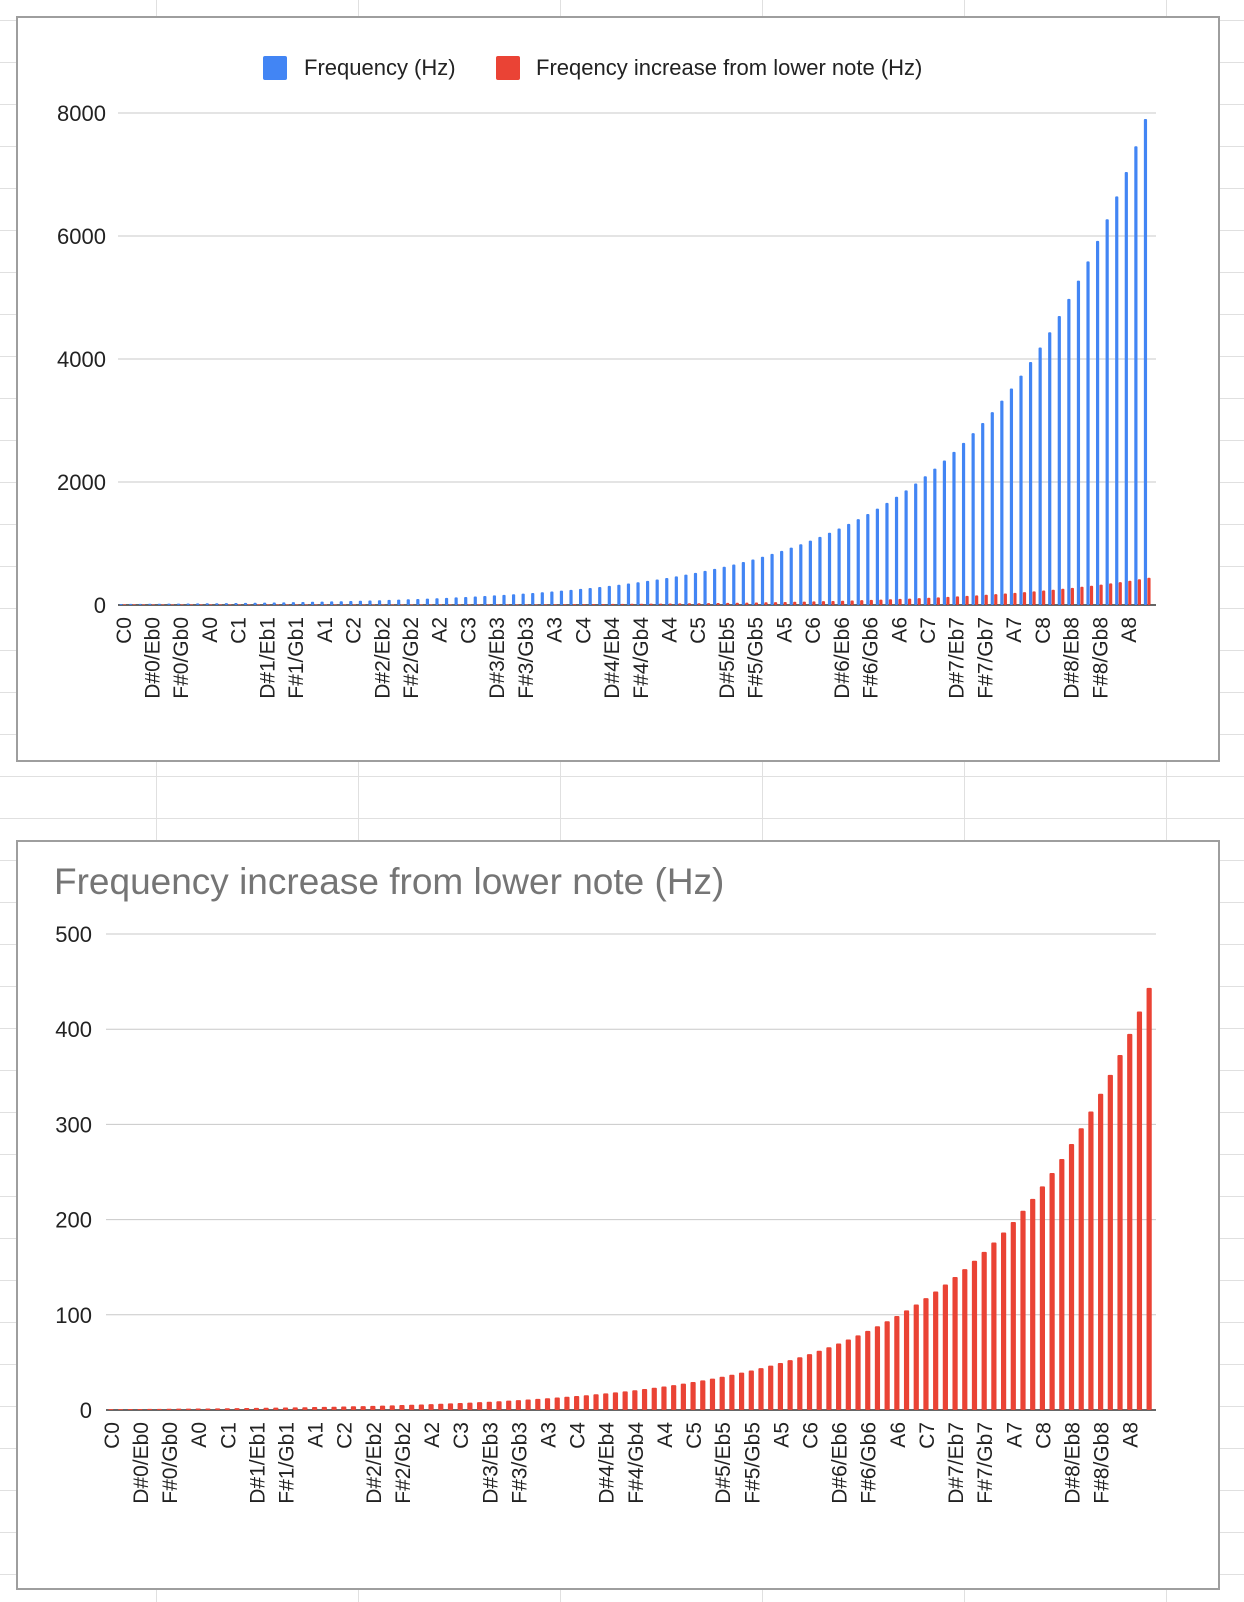 The height and width of the screenshot is (1602, 1244). What do you see at coordinates (636, 1463) in the screenshot?
I see `x-tick-label: F#4/Gb4` at bounding box center [636, 1463].